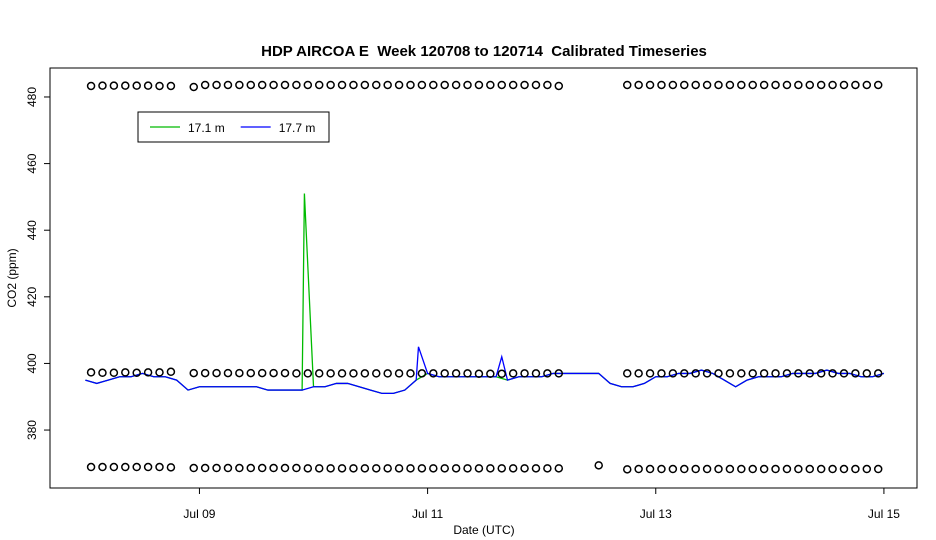 The height and width of the screenshot is (540, 936). What do you see at coordinates (32, 163) in the screenshot?
I see `y-tick-label: 460` at bounding box center [32, 163].